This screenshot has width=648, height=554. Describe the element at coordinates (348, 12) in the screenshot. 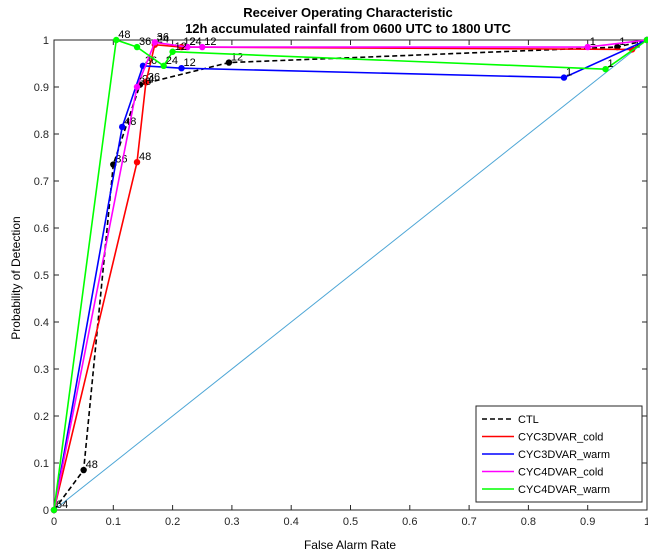

I see `chart-title: Receiver Operating Characteristic` at that location.